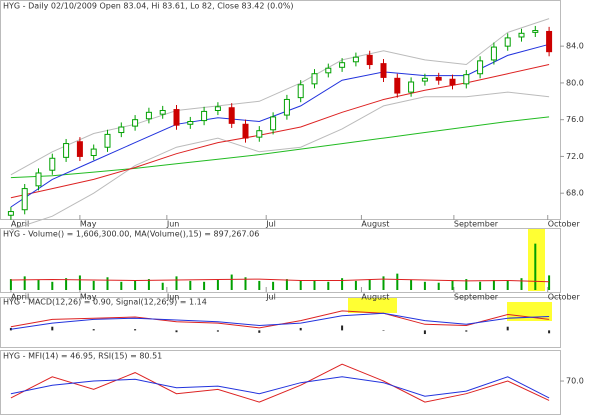  Describe the element at coordinates (575, 119) in the screenshot. I see `y-tick-label: 76.0` at that location.